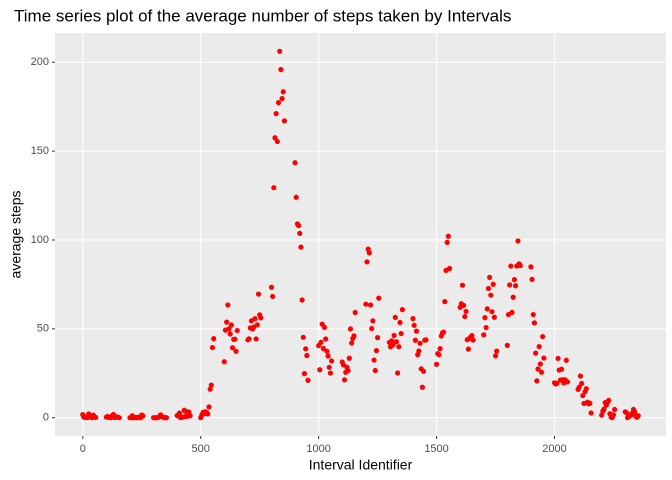 The height and width of the screenshot is (480, 672). What do you see at coordinates (40, 151) in the screenshot?
I see `y-tick-label: 150` at bounding box center [40, 151].